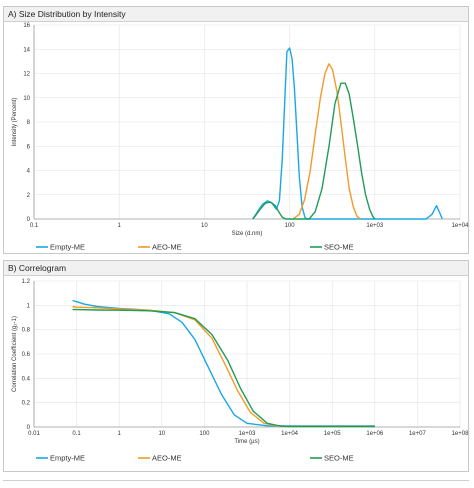 The height and width of the screenshot is (488, 474). Describe the element at coordinates (29, 172) in the screenshot. I see `y-tick-label: 4` at that location.